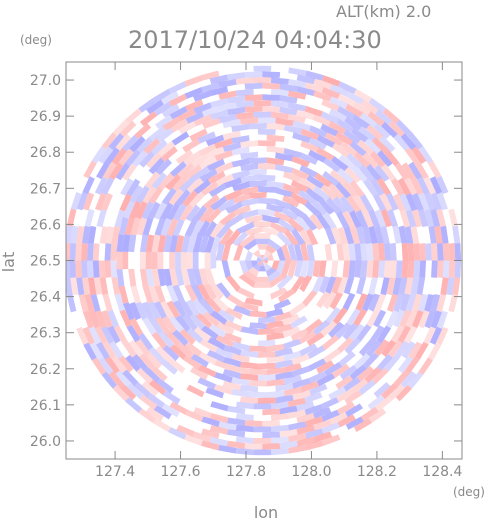 The height and width of the screenshot is (521, 491). What do you see at coordinates (45, 153) in the screenshot?
I see `y-tick-label: 26.8` at bounding box center [45, 153].